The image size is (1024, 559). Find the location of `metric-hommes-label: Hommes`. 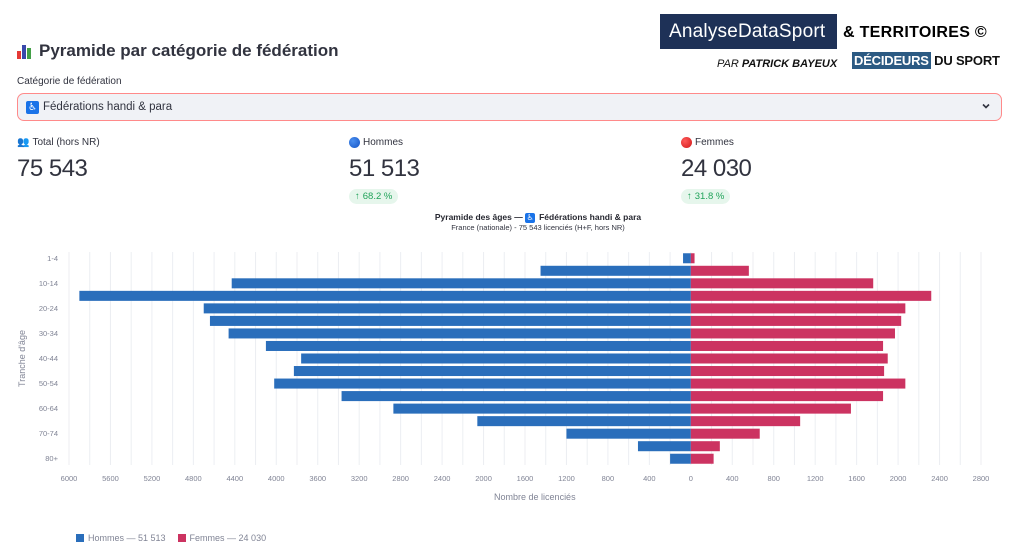

metric-hommes-label: Hommes is located at coordinates (384, 142).